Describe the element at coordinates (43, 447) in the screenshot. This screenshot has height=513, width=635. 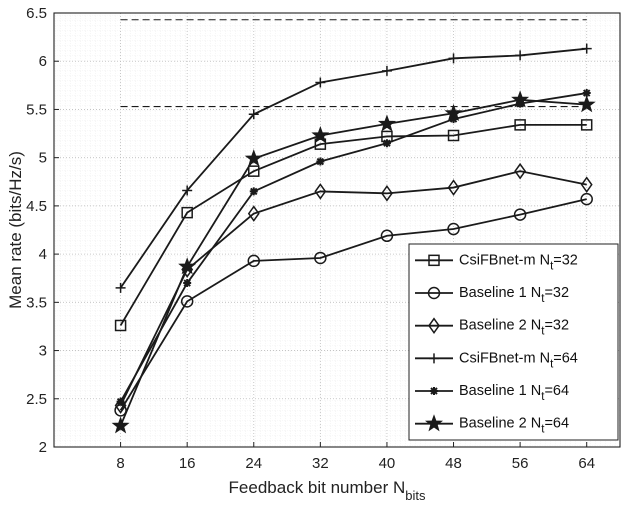
I see `y-tick-label: 2` at that location.